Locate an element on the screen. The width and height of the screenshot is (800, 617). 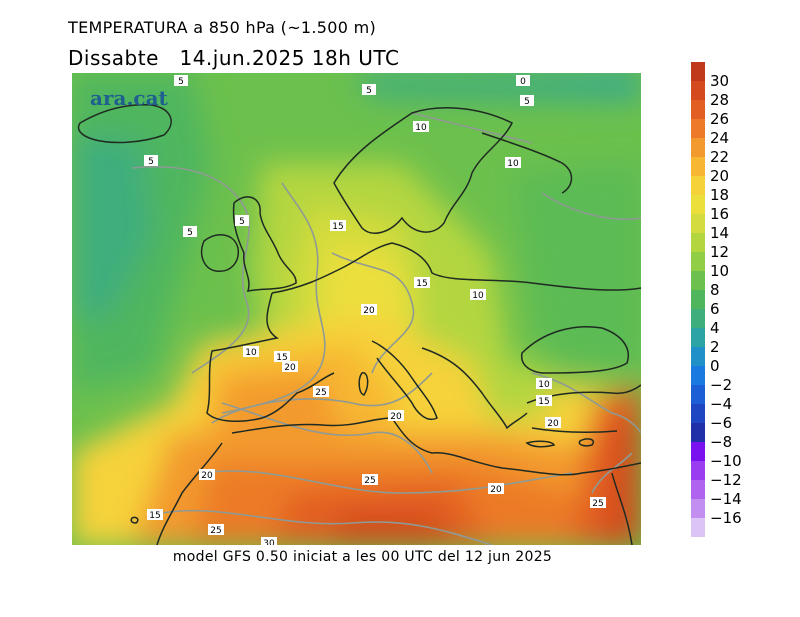
legend-label: 6 is located at coordinates (715, 309).